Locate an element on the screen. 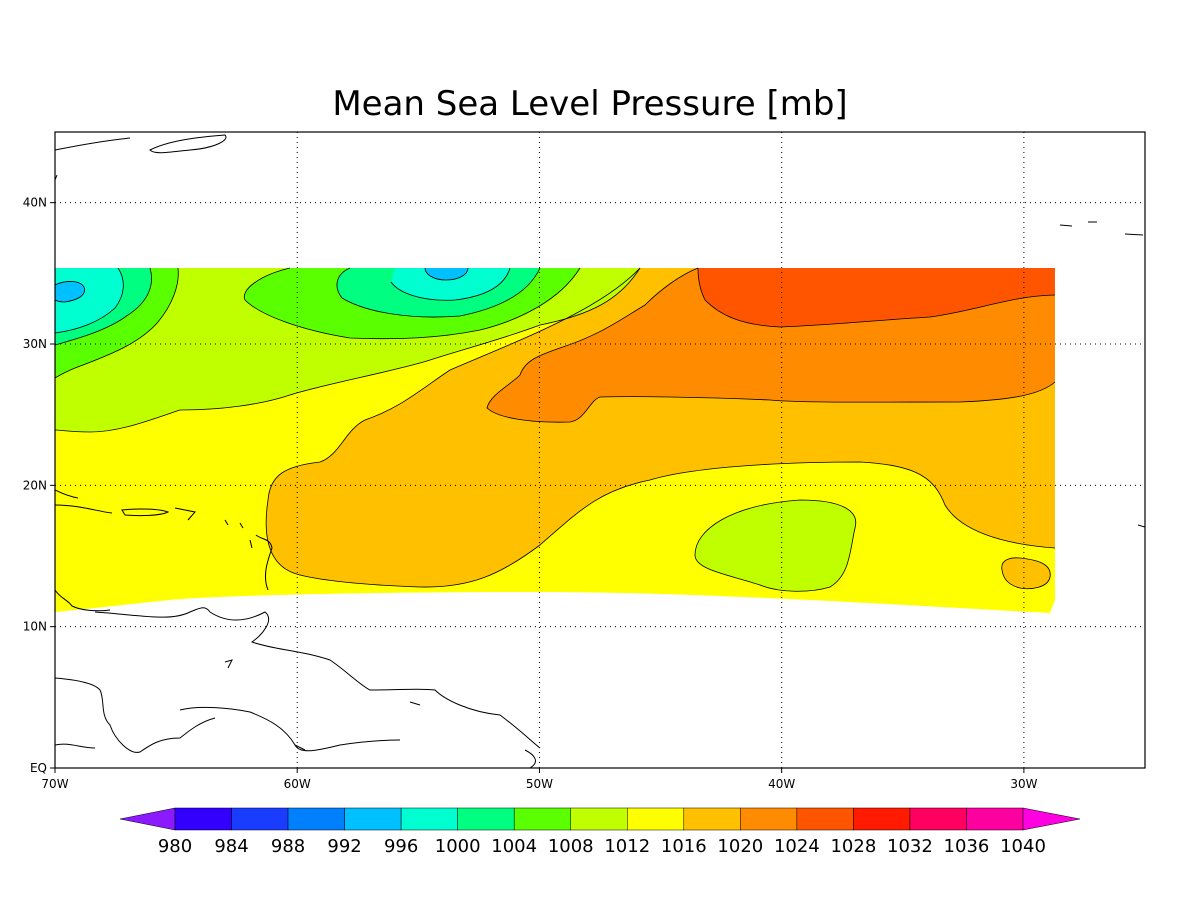 The width and height of the screenshot is (1200, 900). x-tick-label: 40W is located at coordinates (781, 784).